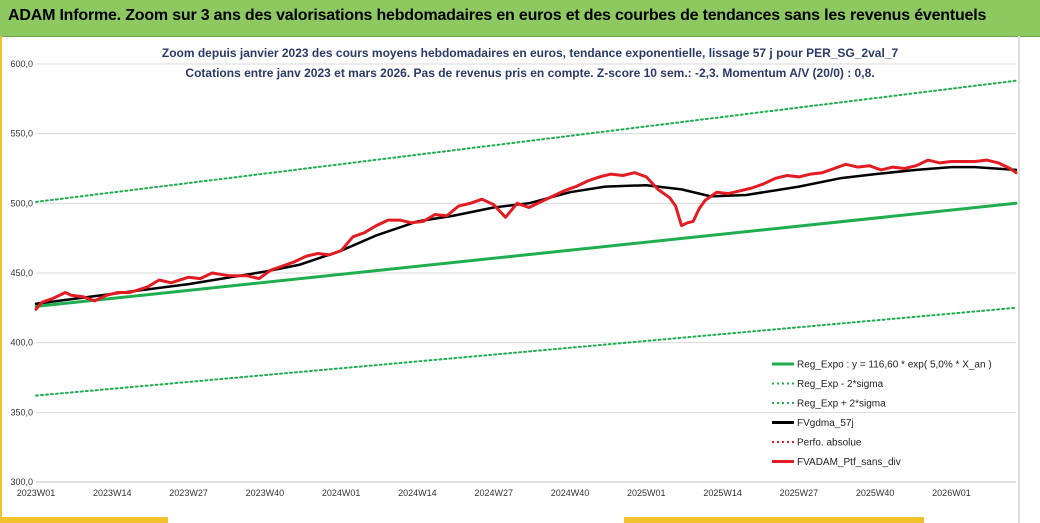  What do you see at coordinates (951, 493) in the screenshot?
I see `x-tick-label: 2026W01` at bounding box center [951, 493].